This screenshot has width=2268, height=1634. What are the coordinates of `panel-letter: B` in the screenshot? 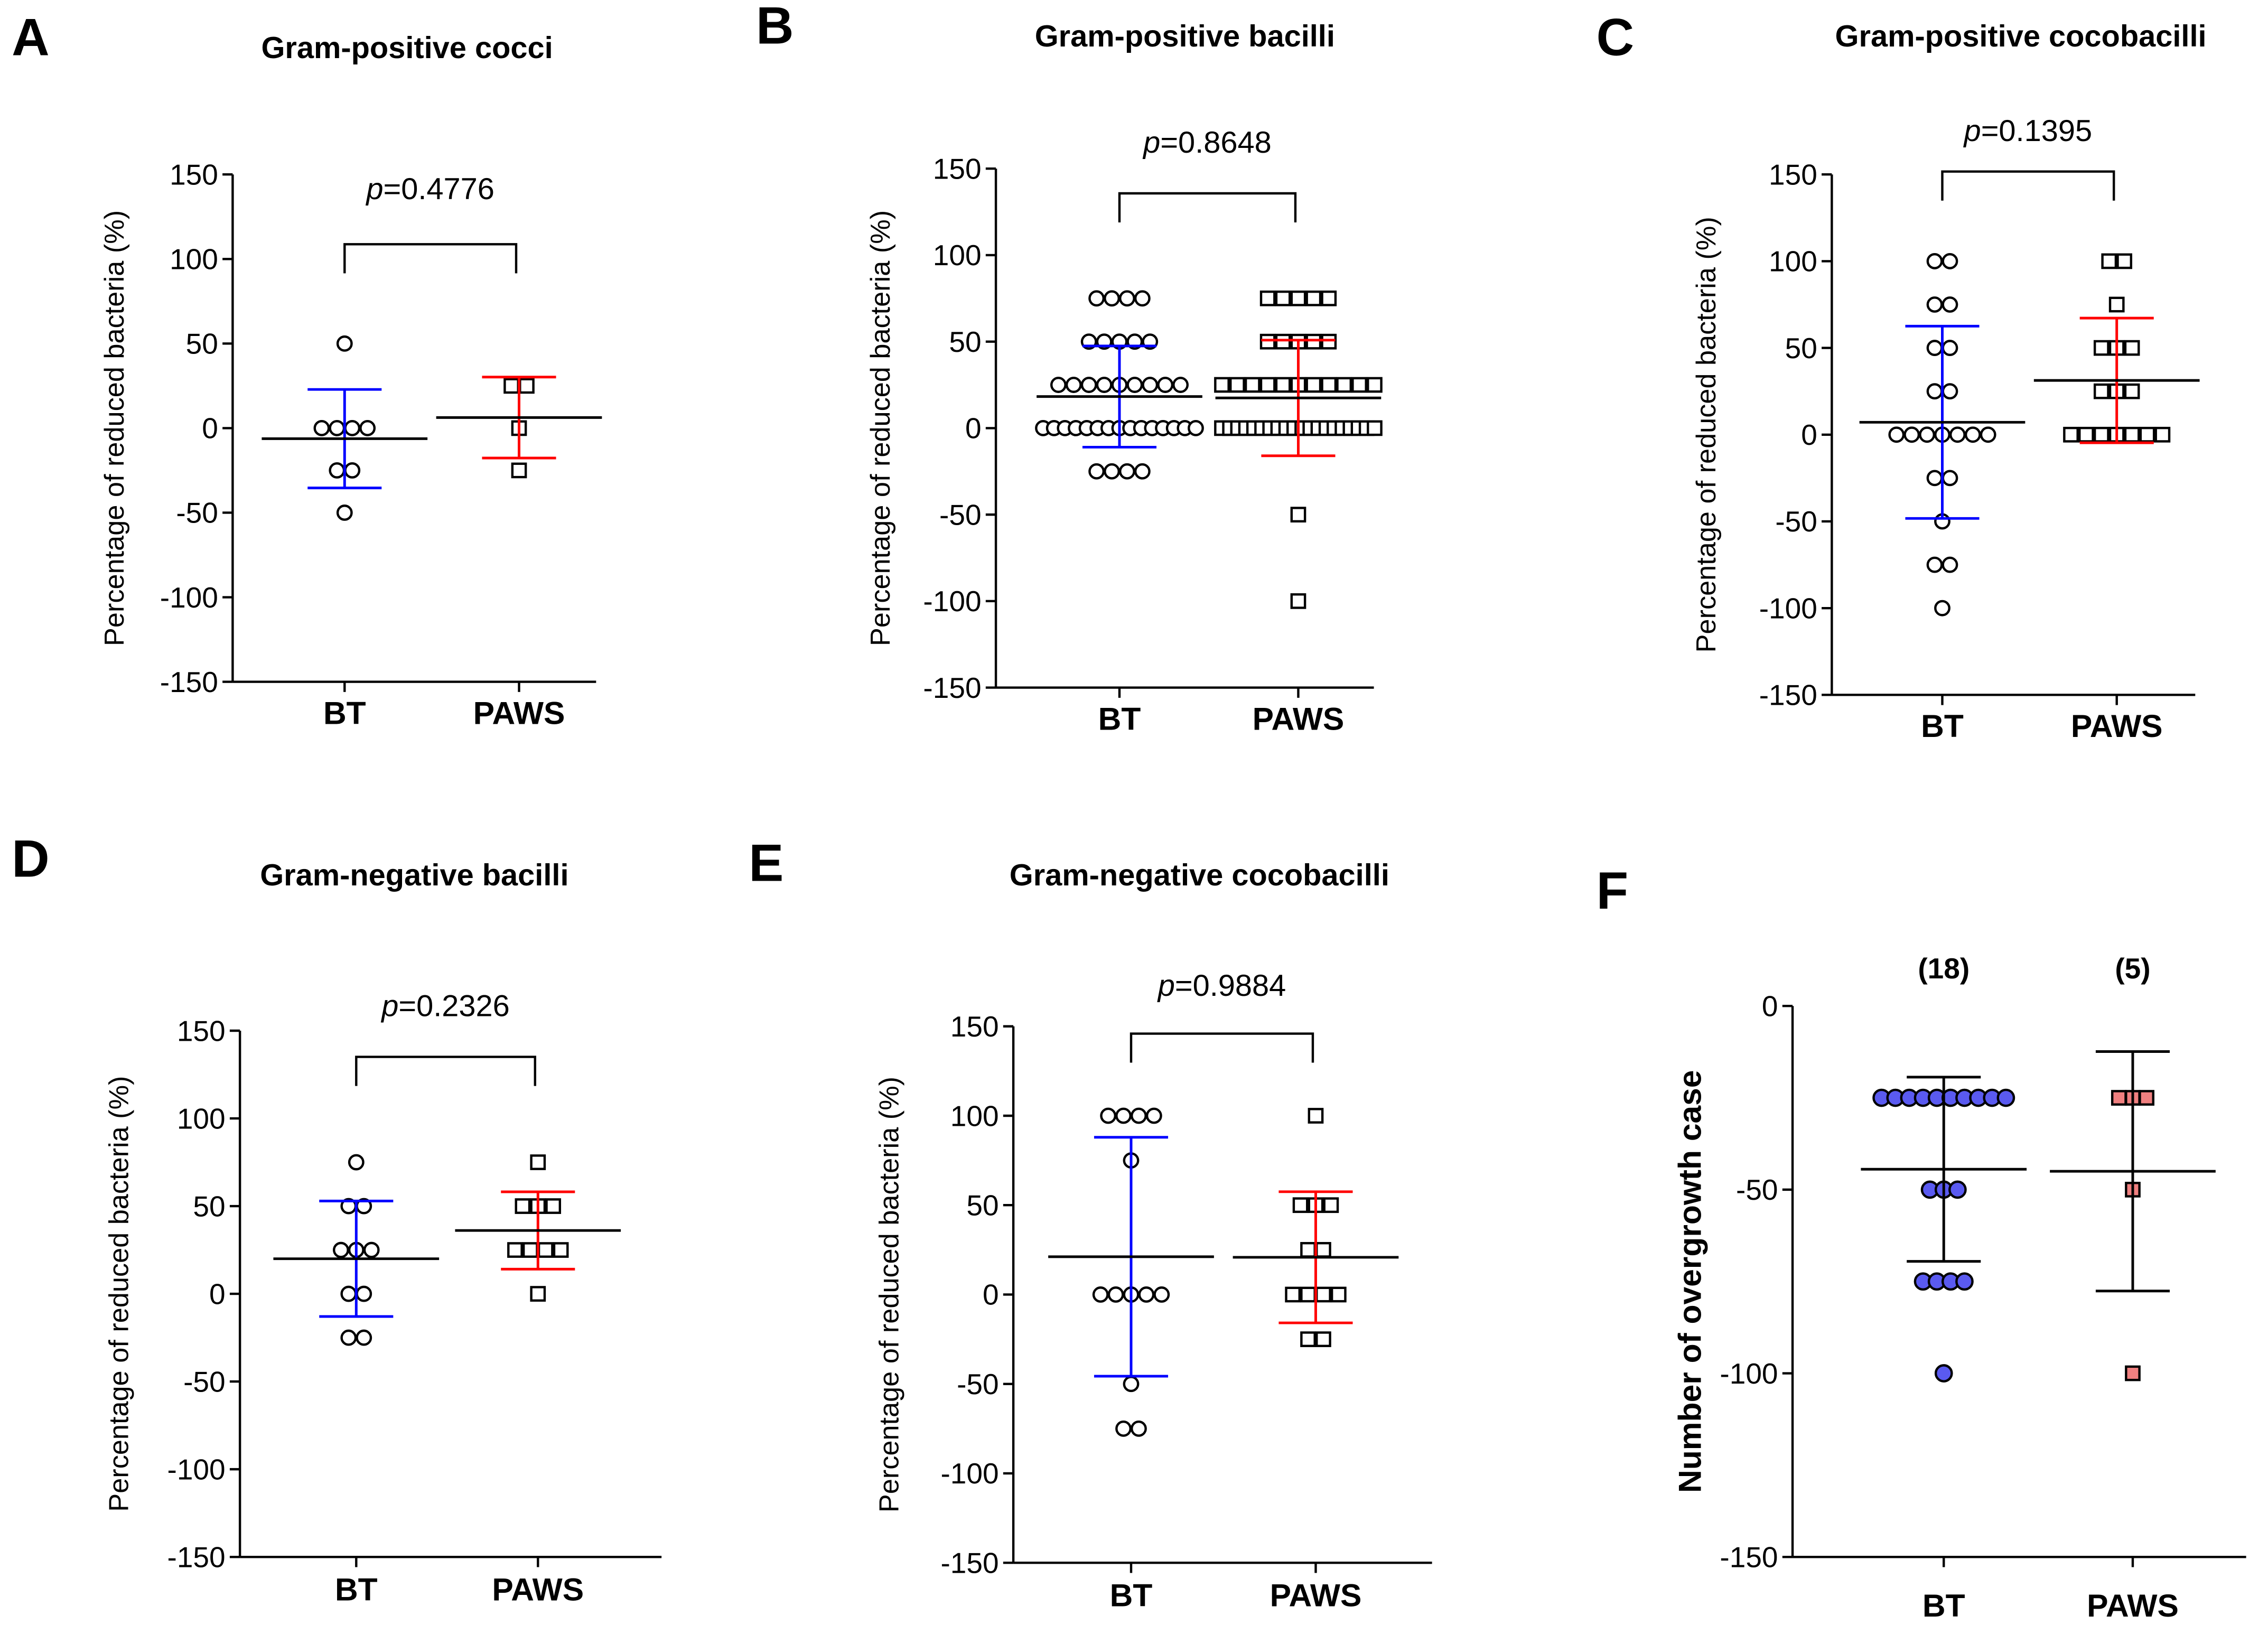 It's located at (775, 27).